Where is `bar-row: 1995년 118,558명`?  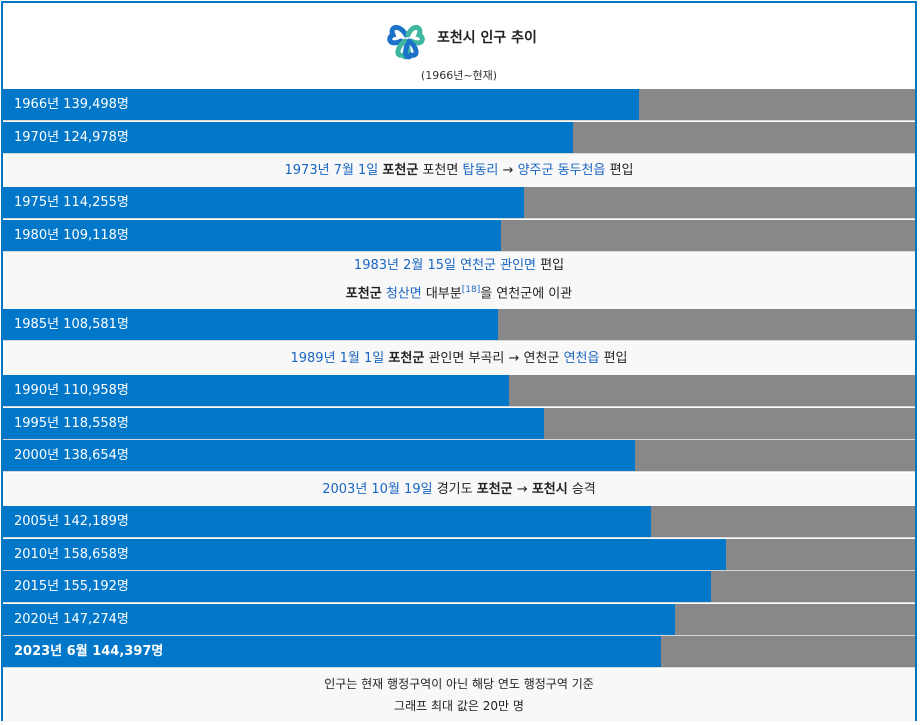 bar-row: 1995년 118,558명 is located at coordinates (459, 423).